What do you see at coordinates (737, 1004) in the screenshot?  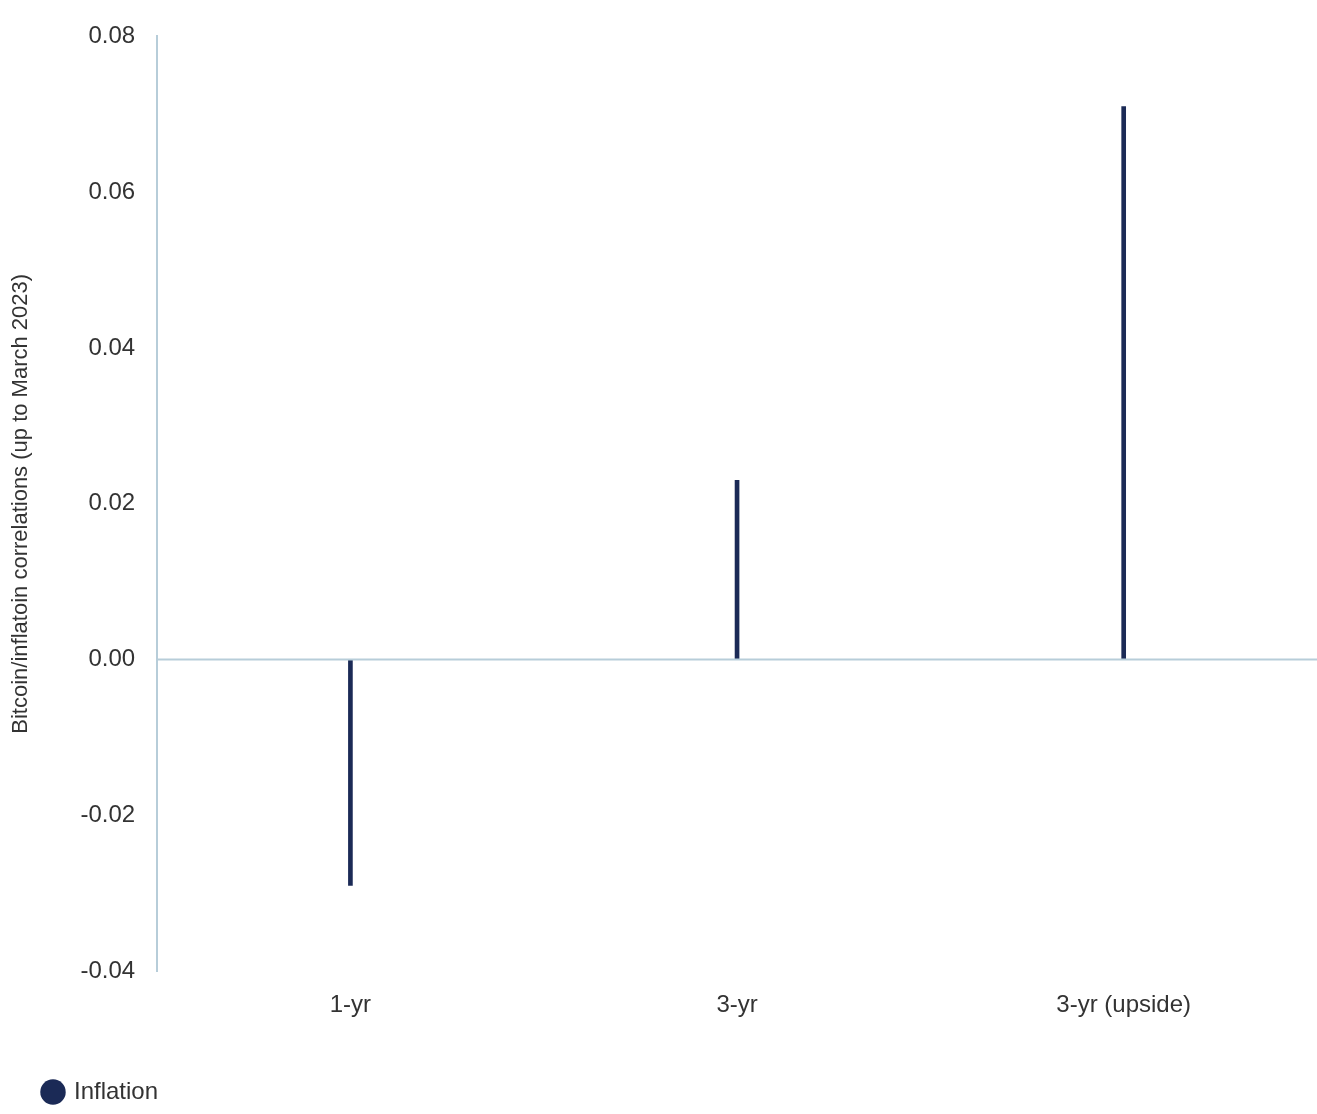 I see `x-tick-label: 3-yr` at bounding box center [737, 1004].